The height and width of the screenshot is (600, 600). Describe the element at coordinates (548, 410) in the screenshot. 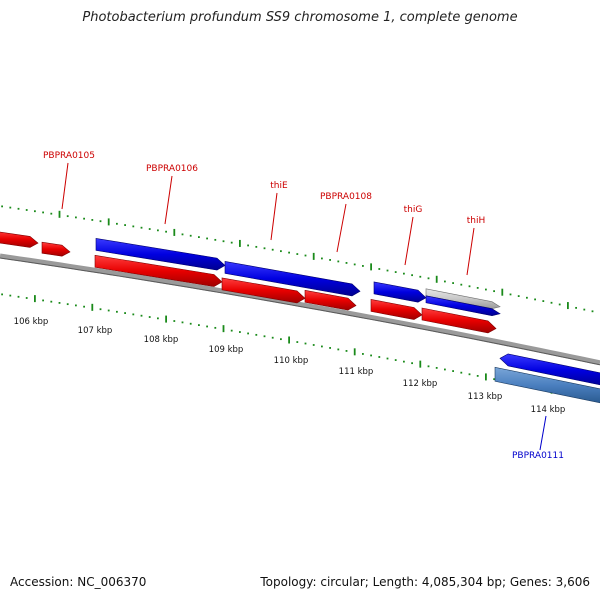

I see `tick-label: 114 kbp` at that location.